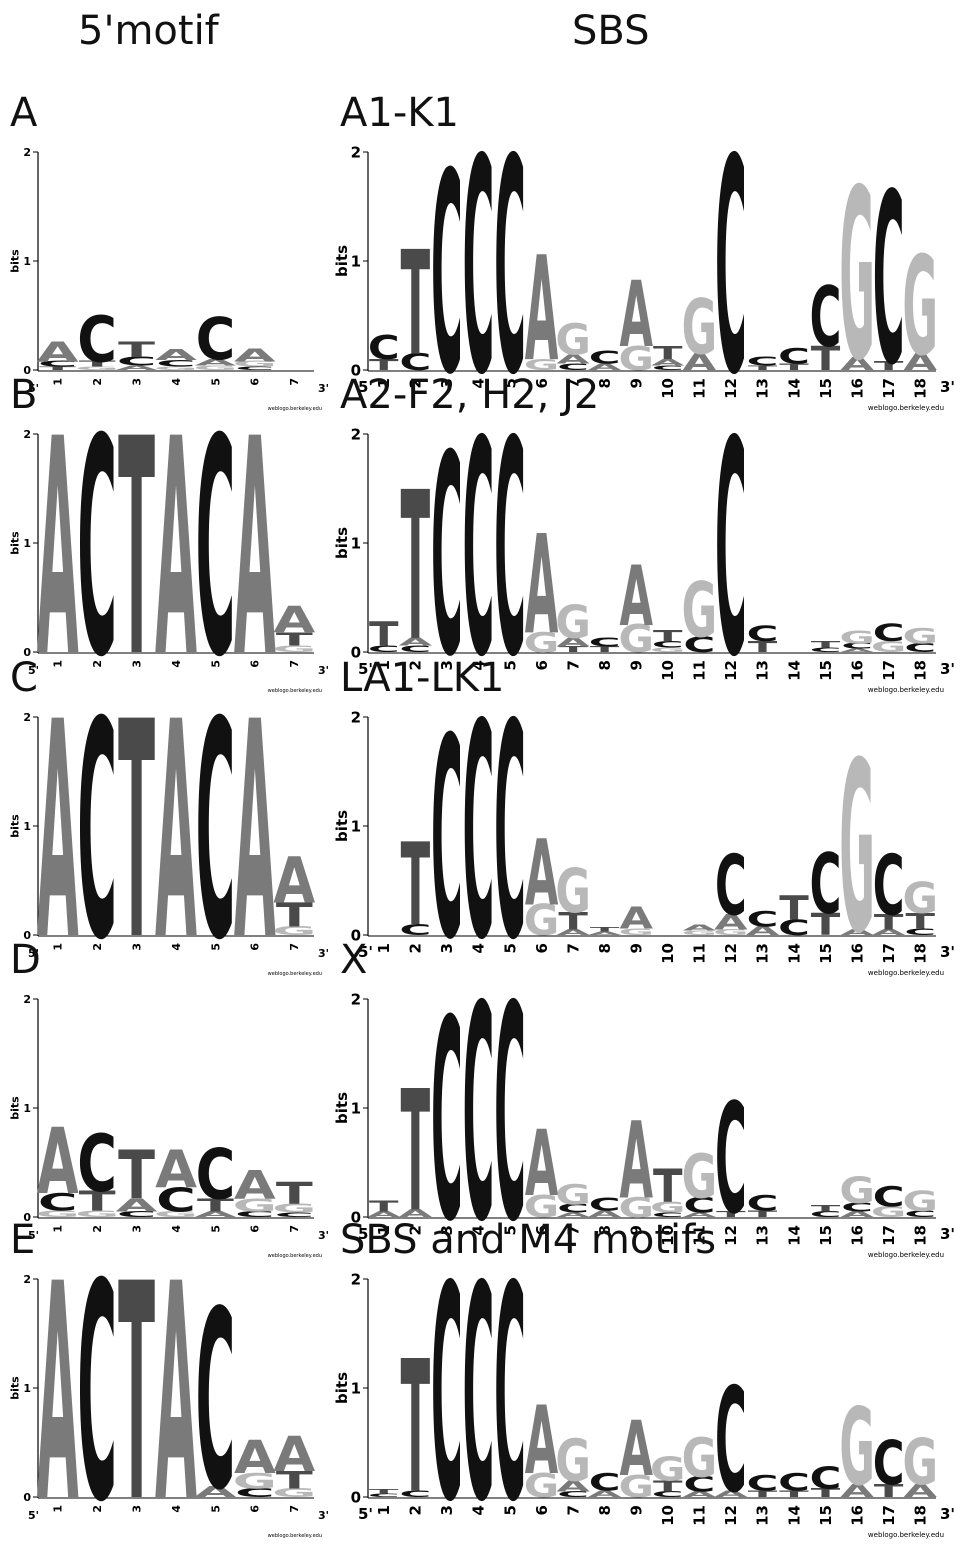  I want to click on right-logo-y-axis-label: bits, so click(342, 1388).